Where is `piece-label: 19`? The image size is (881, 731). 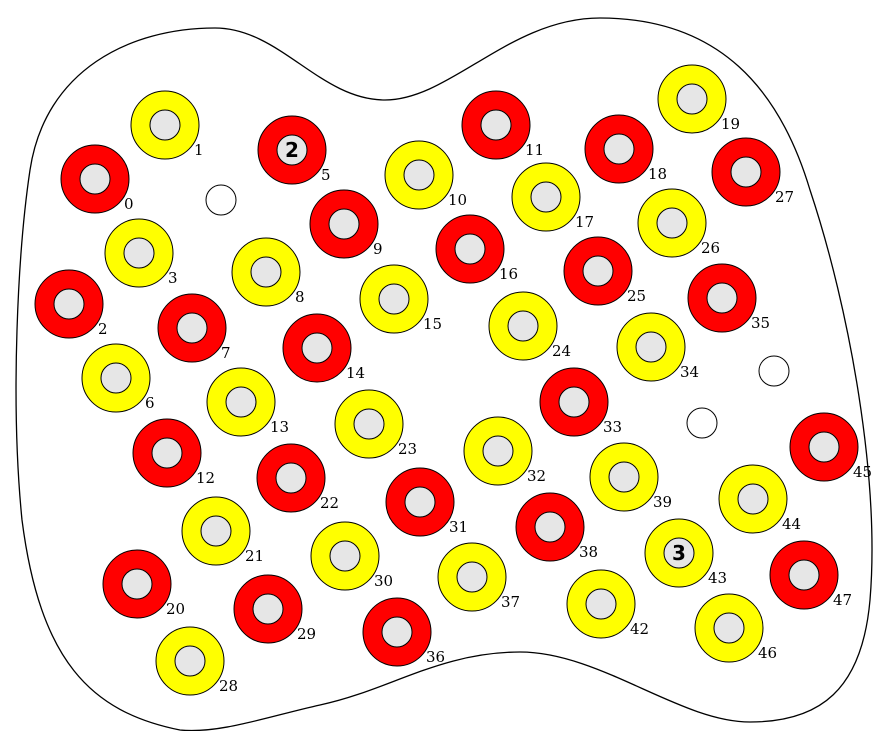 piece-label: 19 is located at coordinates (730, 124).